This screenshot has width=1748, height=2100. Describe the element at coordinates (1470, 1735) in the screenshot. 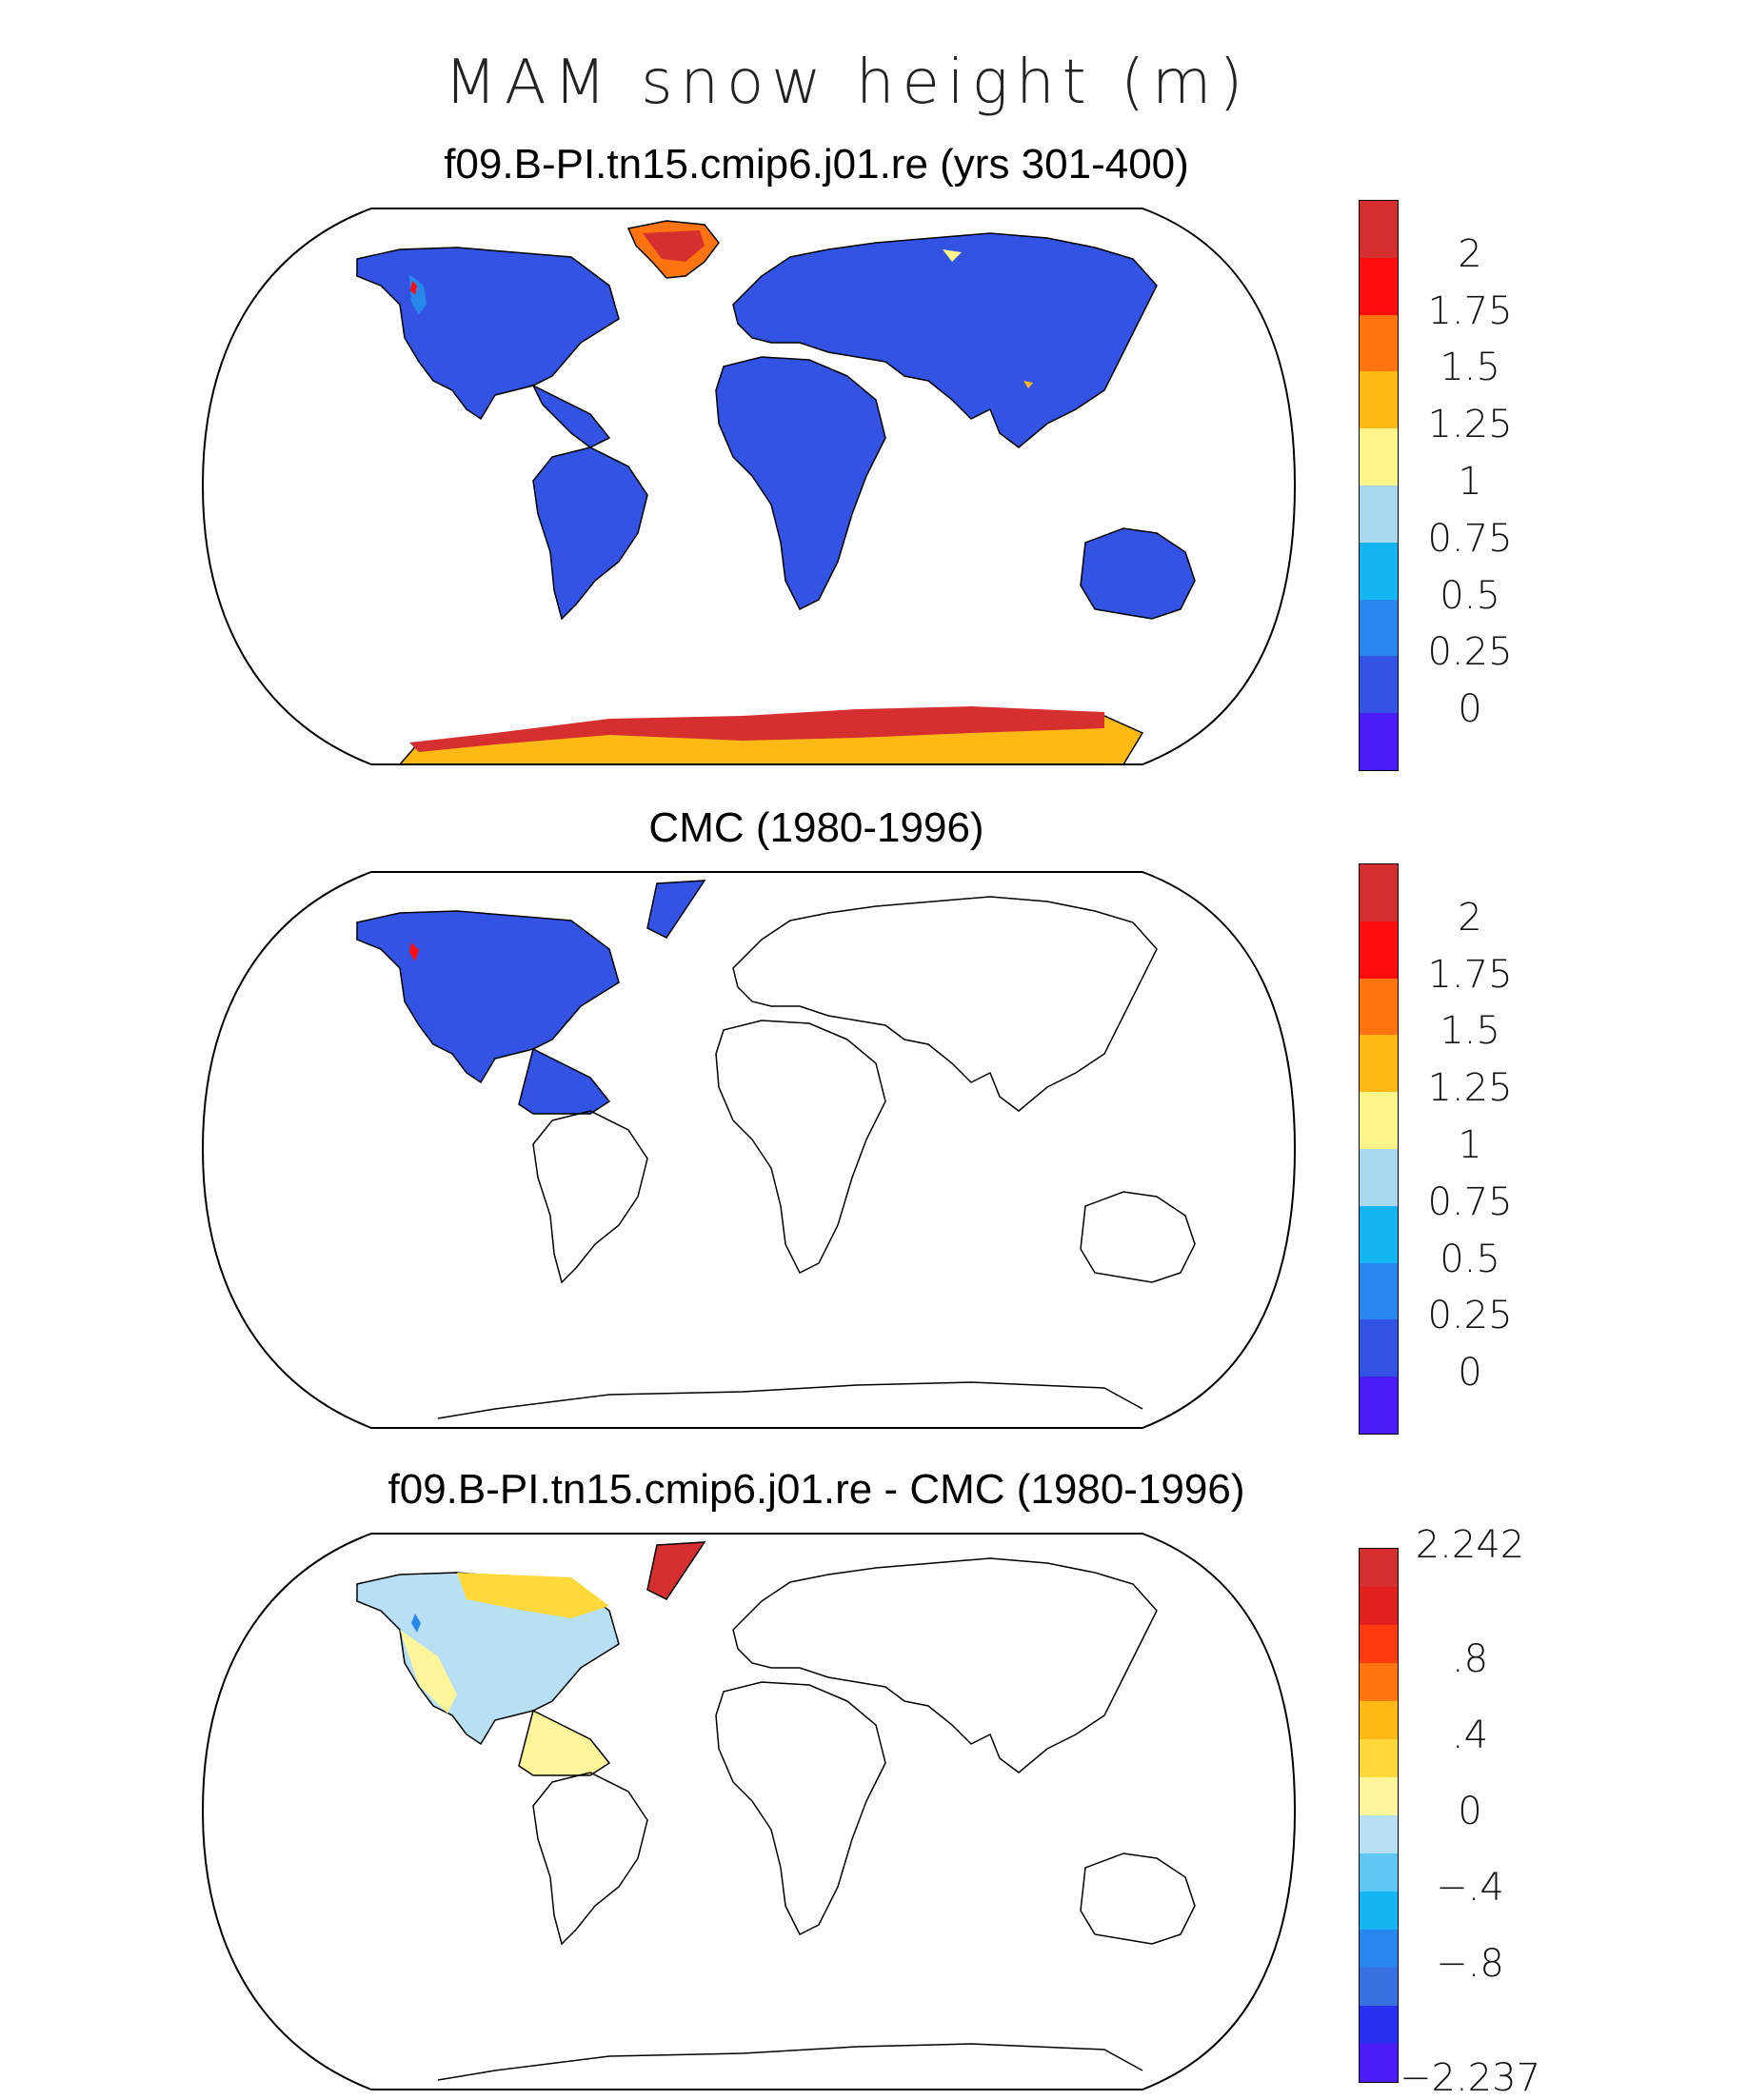

I see `colorbar-tick-label: .4` at that location.